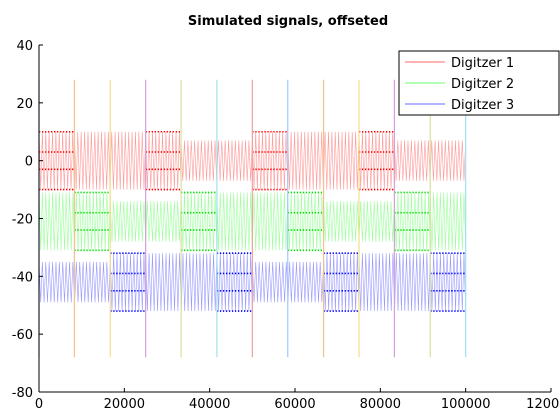 This screenshot has height=420, width=560. I want to click on x-tick-label: 120000, so click(543, 404).